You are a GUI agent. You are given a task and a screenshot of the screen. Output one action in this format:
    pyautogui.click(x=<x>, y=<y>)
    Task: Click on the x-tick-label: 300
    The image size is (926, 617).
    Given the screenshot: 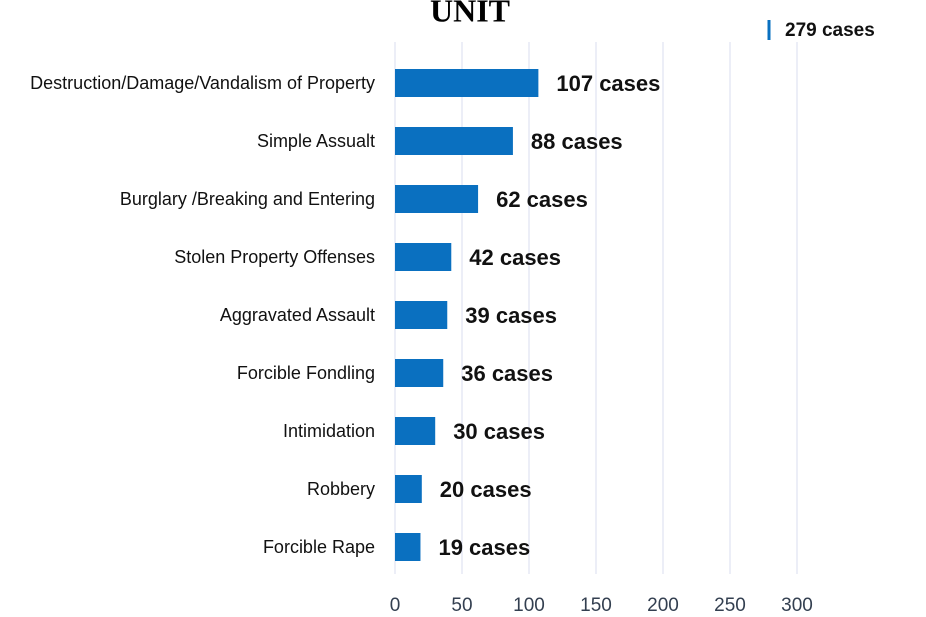 What is the action you would take?
    pyautogui.click(x=797, y=605)
    